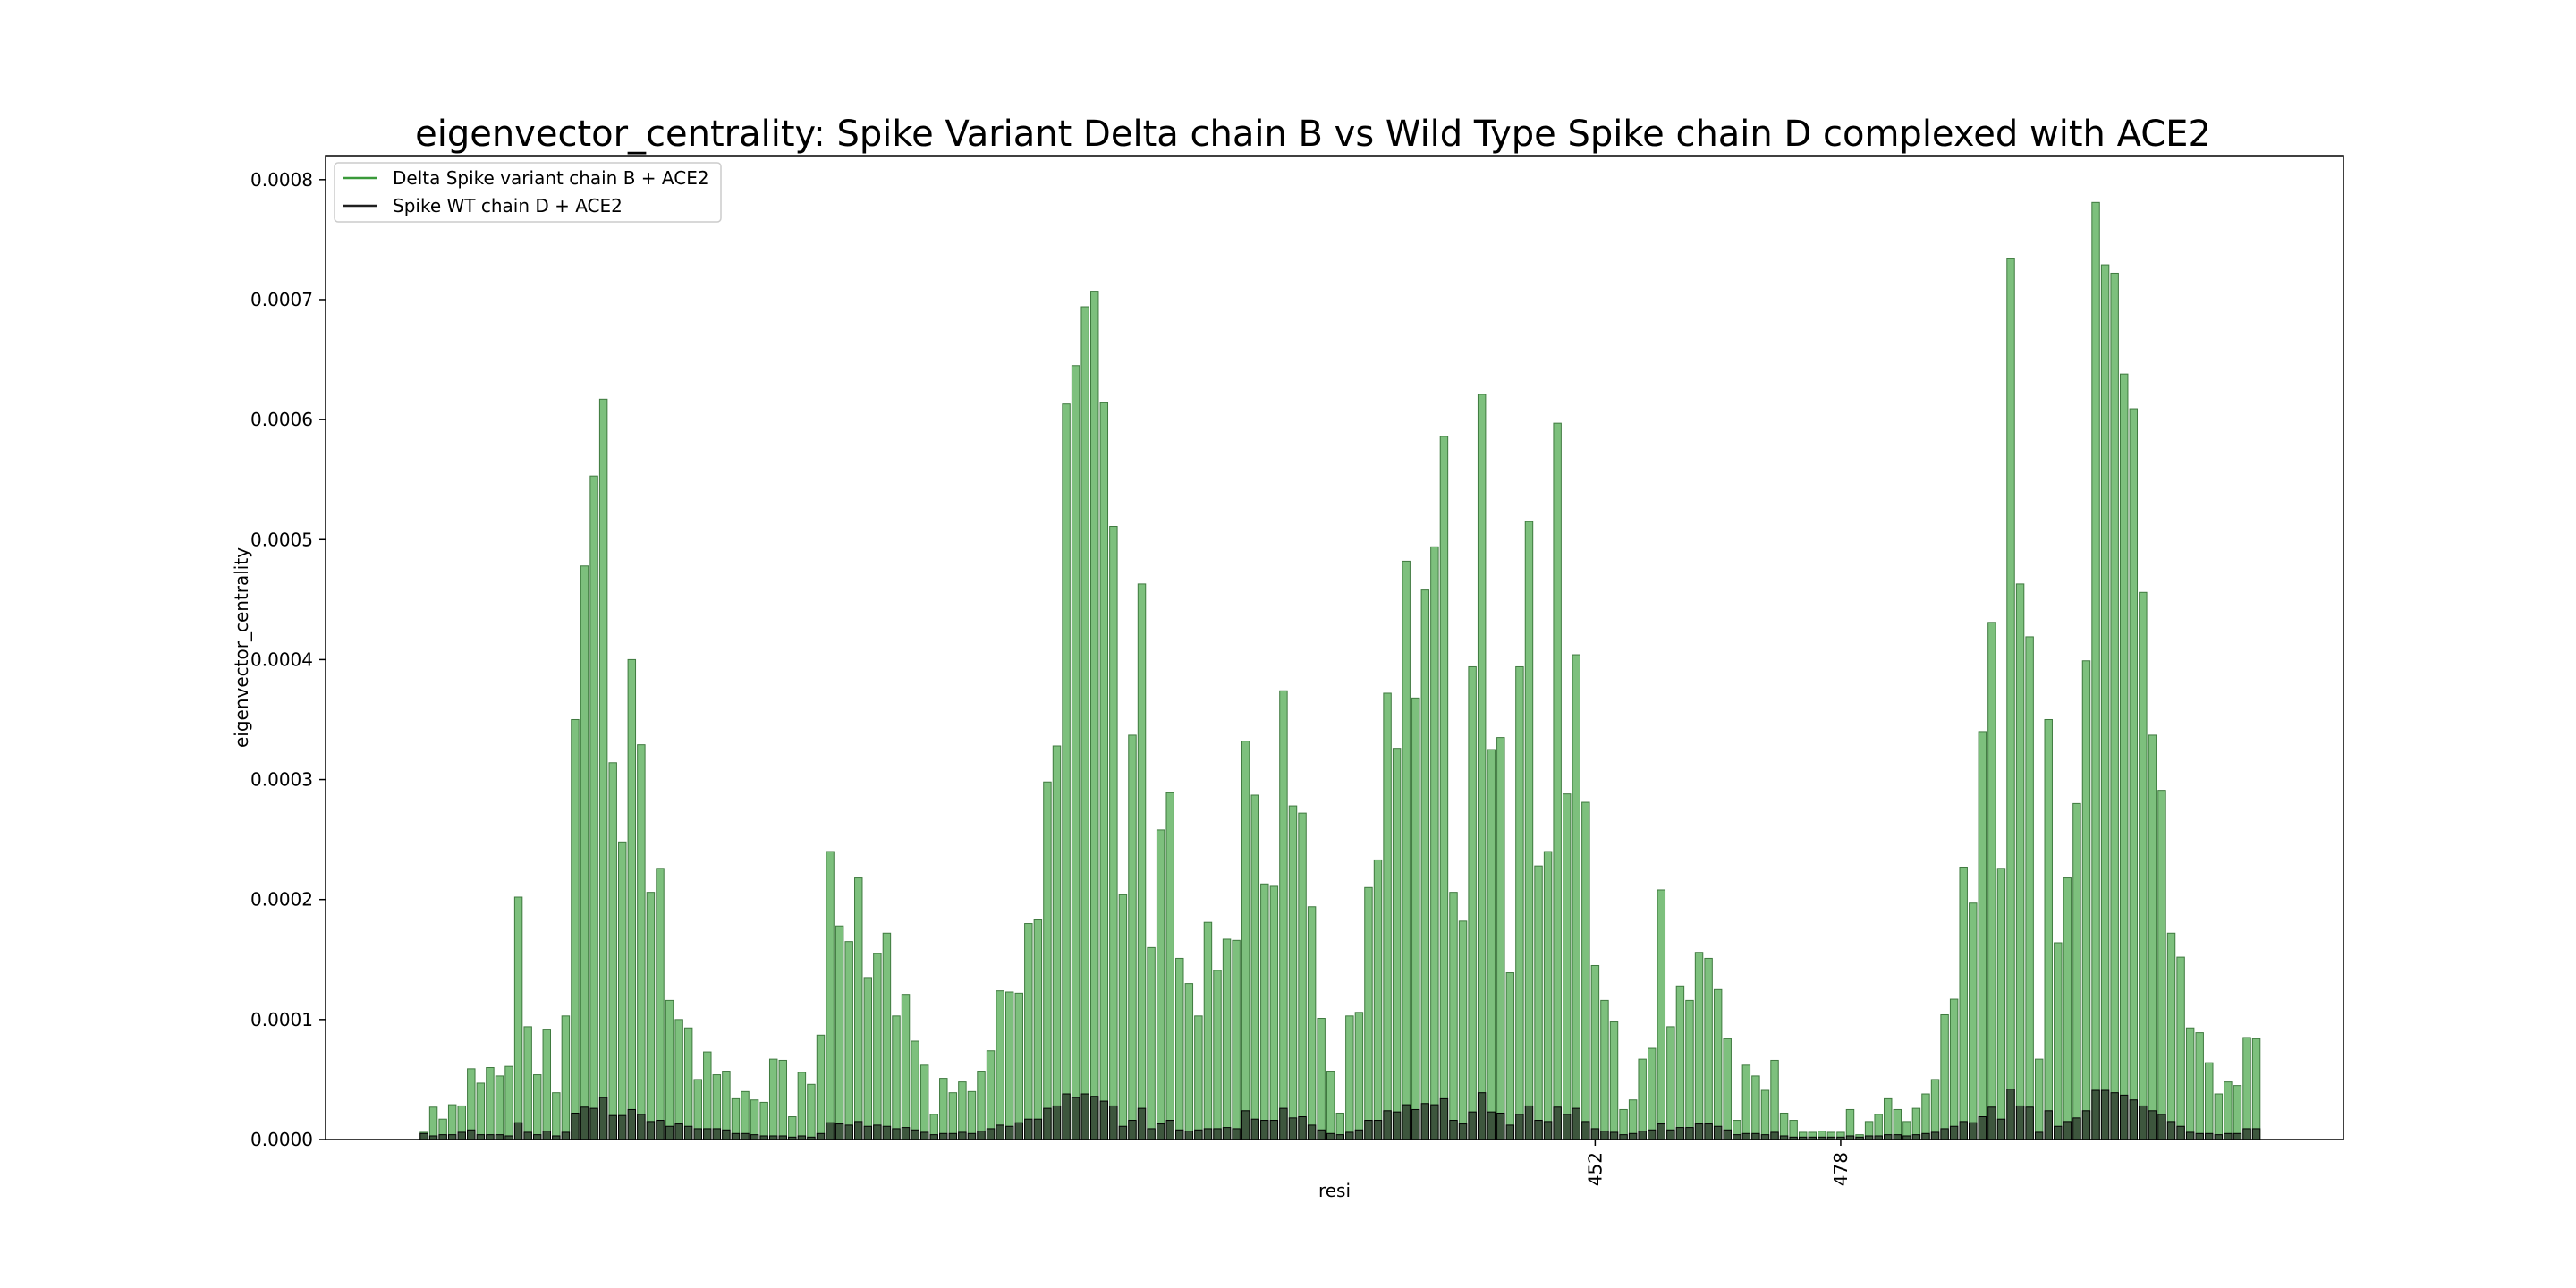  I want to click on y-axis-label: eigenvector_centrality, so click(241, 647).